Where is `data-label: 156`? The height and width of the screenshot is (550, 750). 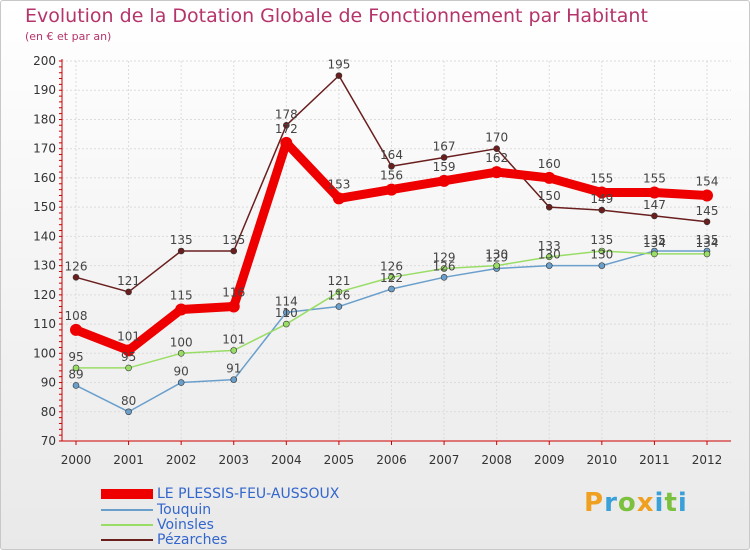 data-label: 156 is located at coordinates (391, 176).